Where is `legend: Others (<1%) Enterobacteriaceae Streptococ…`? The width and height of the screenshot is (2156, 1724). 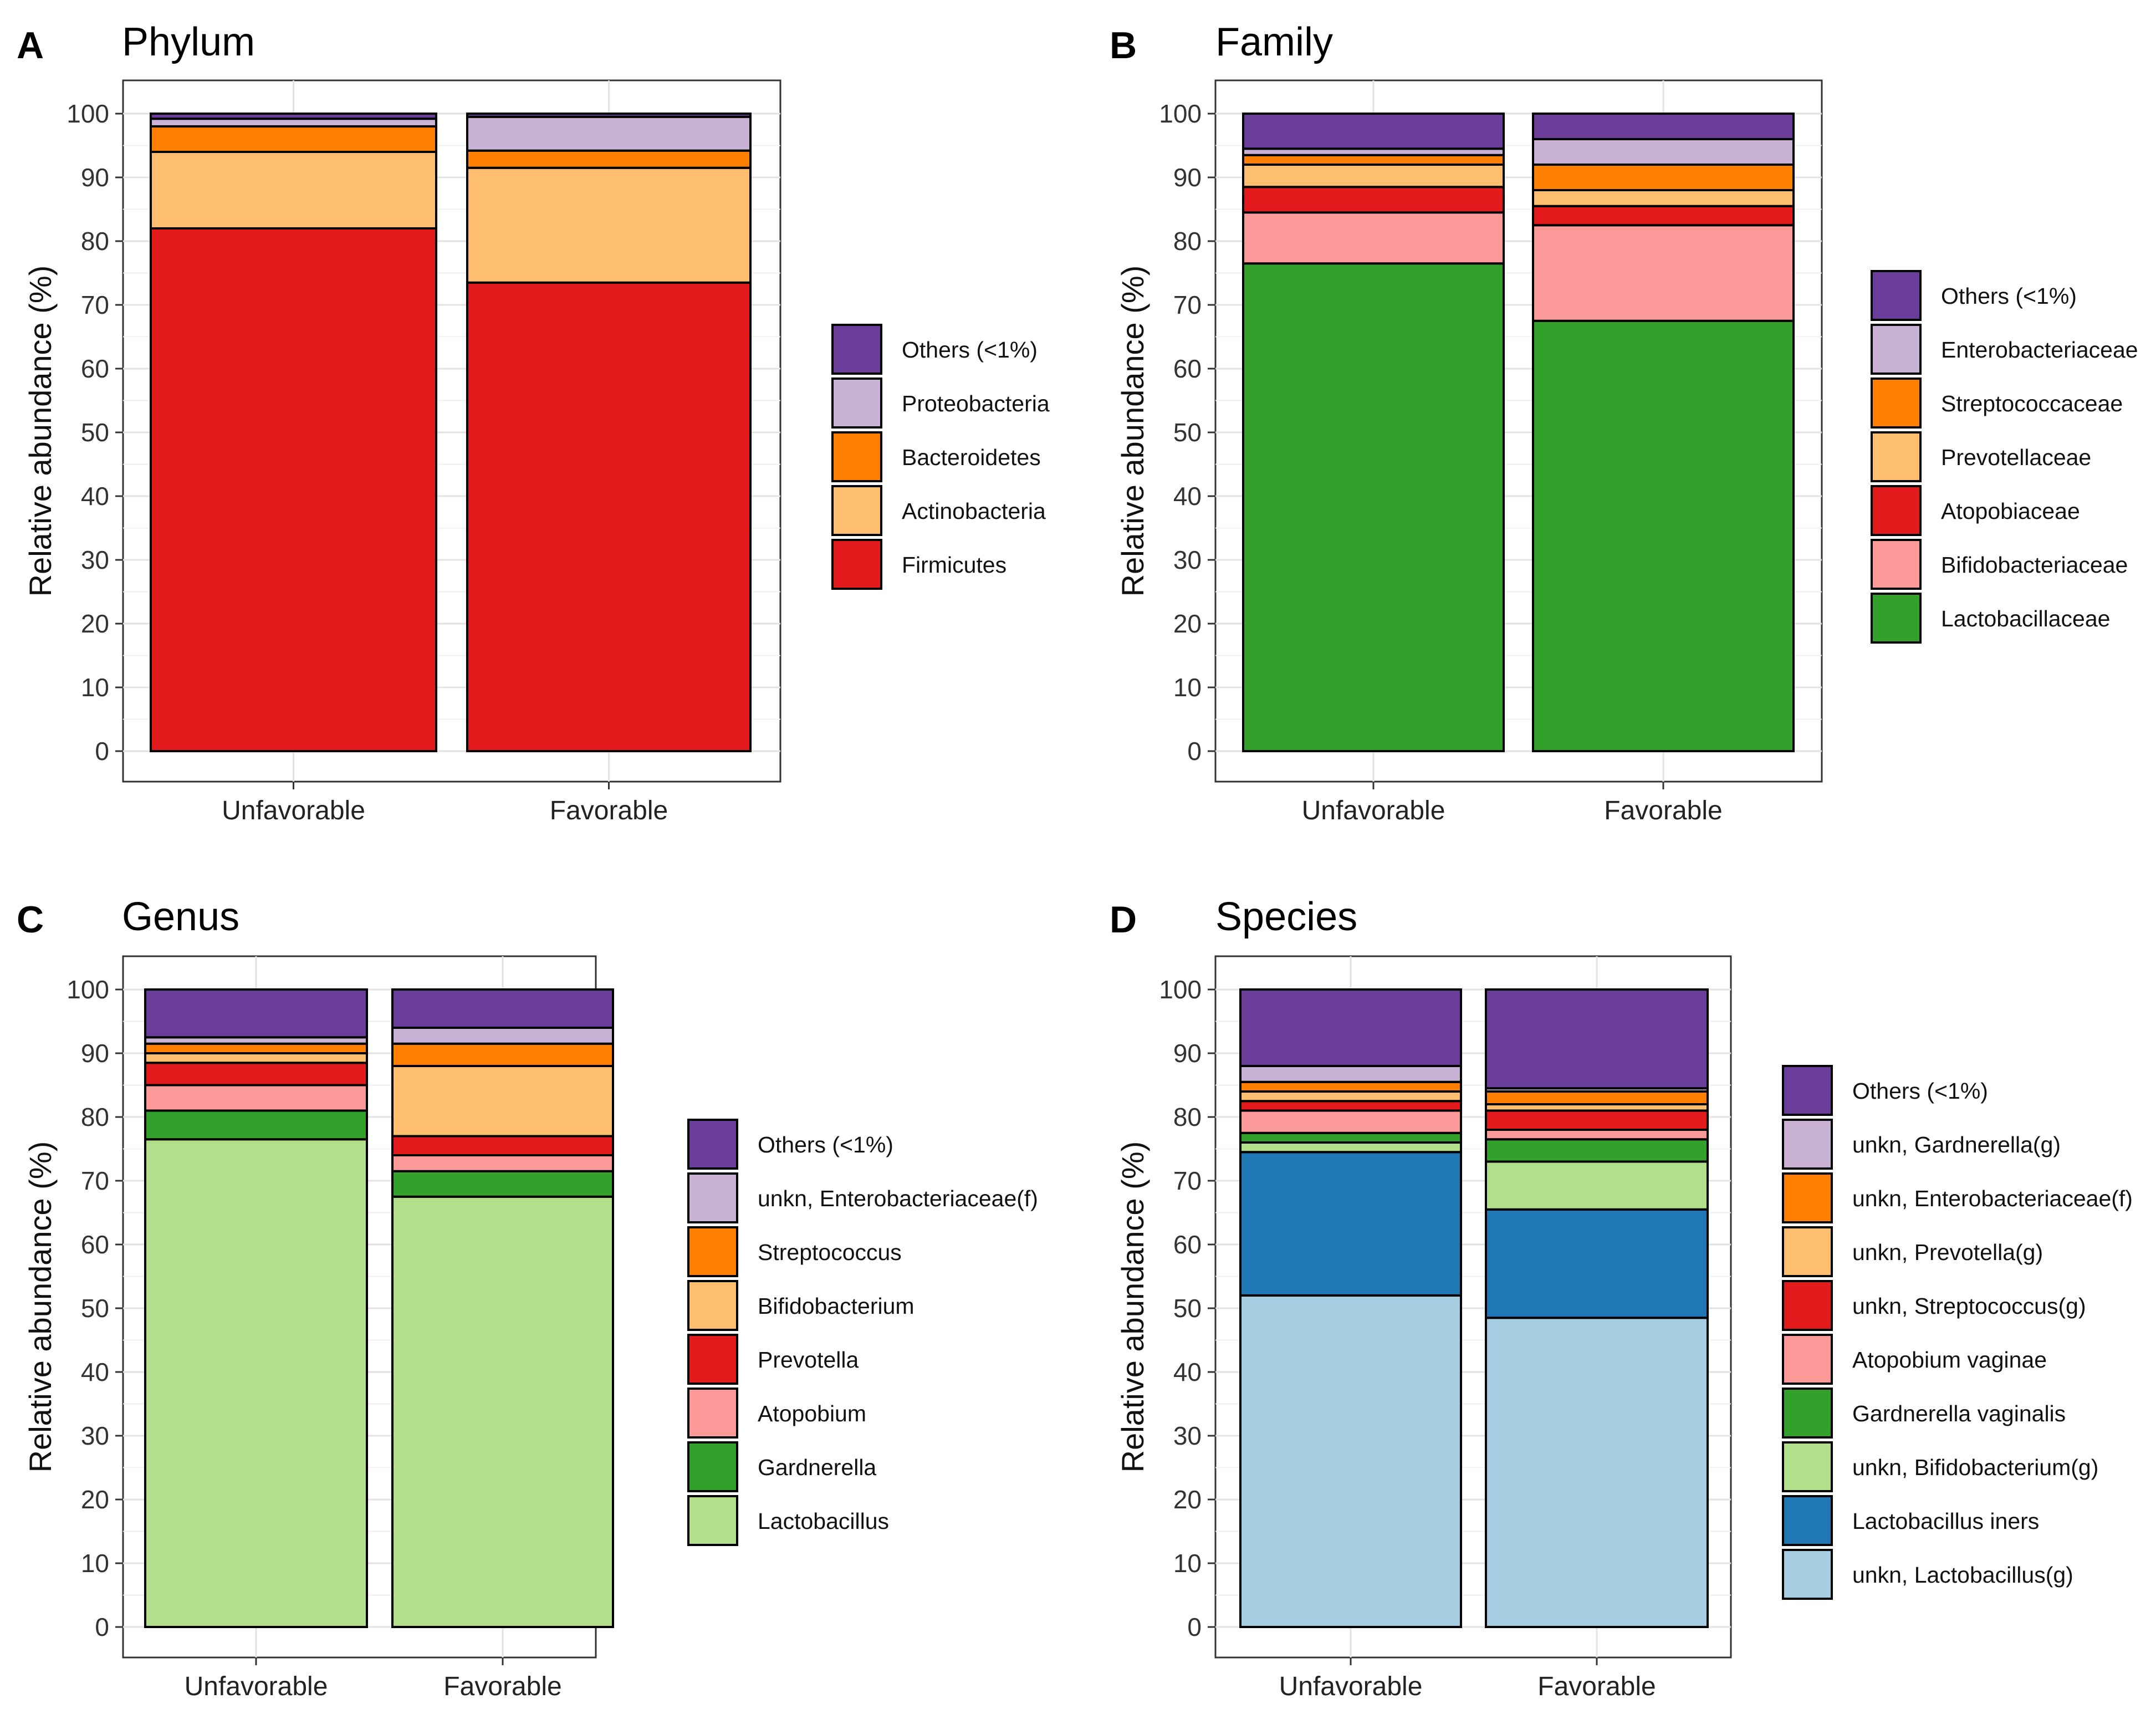 legend: Others (<1%) Enterobacteriaceae Streptococ… is located at coordinates (2004, 457).